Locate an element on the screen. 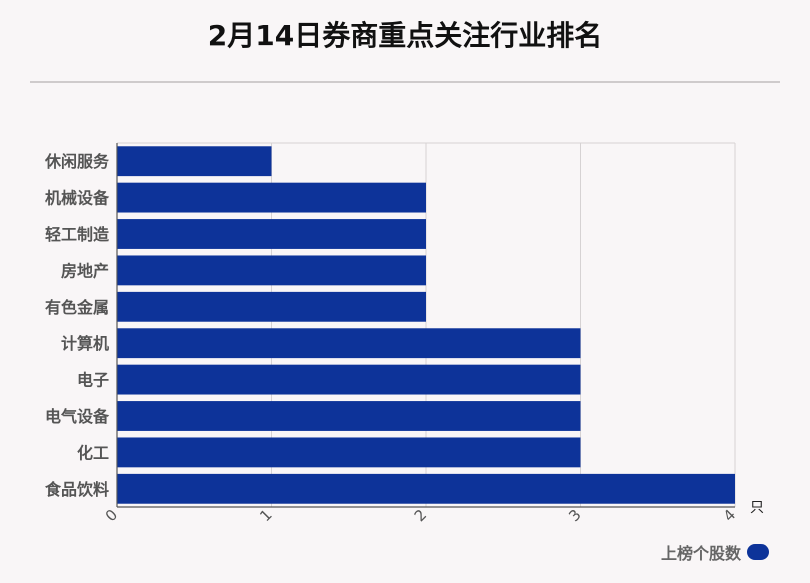  x-tick-label: 4 is located at coordinates (729, 515).